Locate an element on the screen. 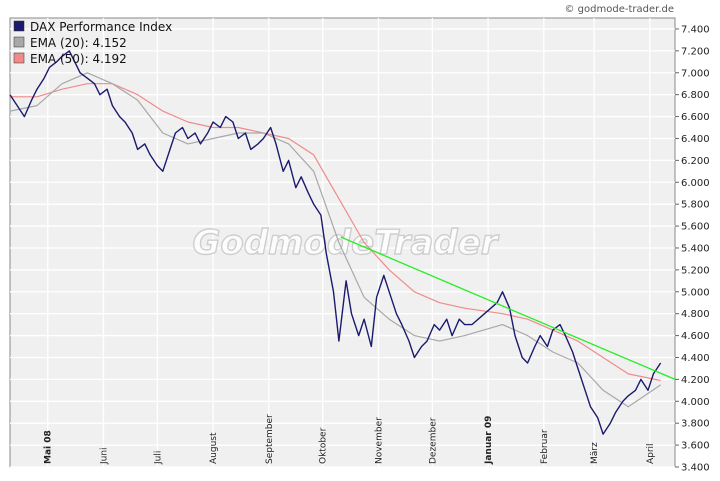 The image size is (720, 481). y-tick-label: 4.400 is located at coordinates (695, 358).